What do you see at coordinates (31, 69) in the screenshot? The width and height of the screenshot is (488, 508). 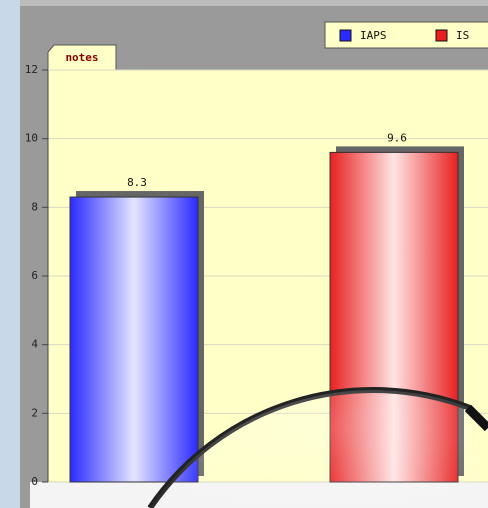 I see `y-tick-label: 12` at bounding box center [31, 69].